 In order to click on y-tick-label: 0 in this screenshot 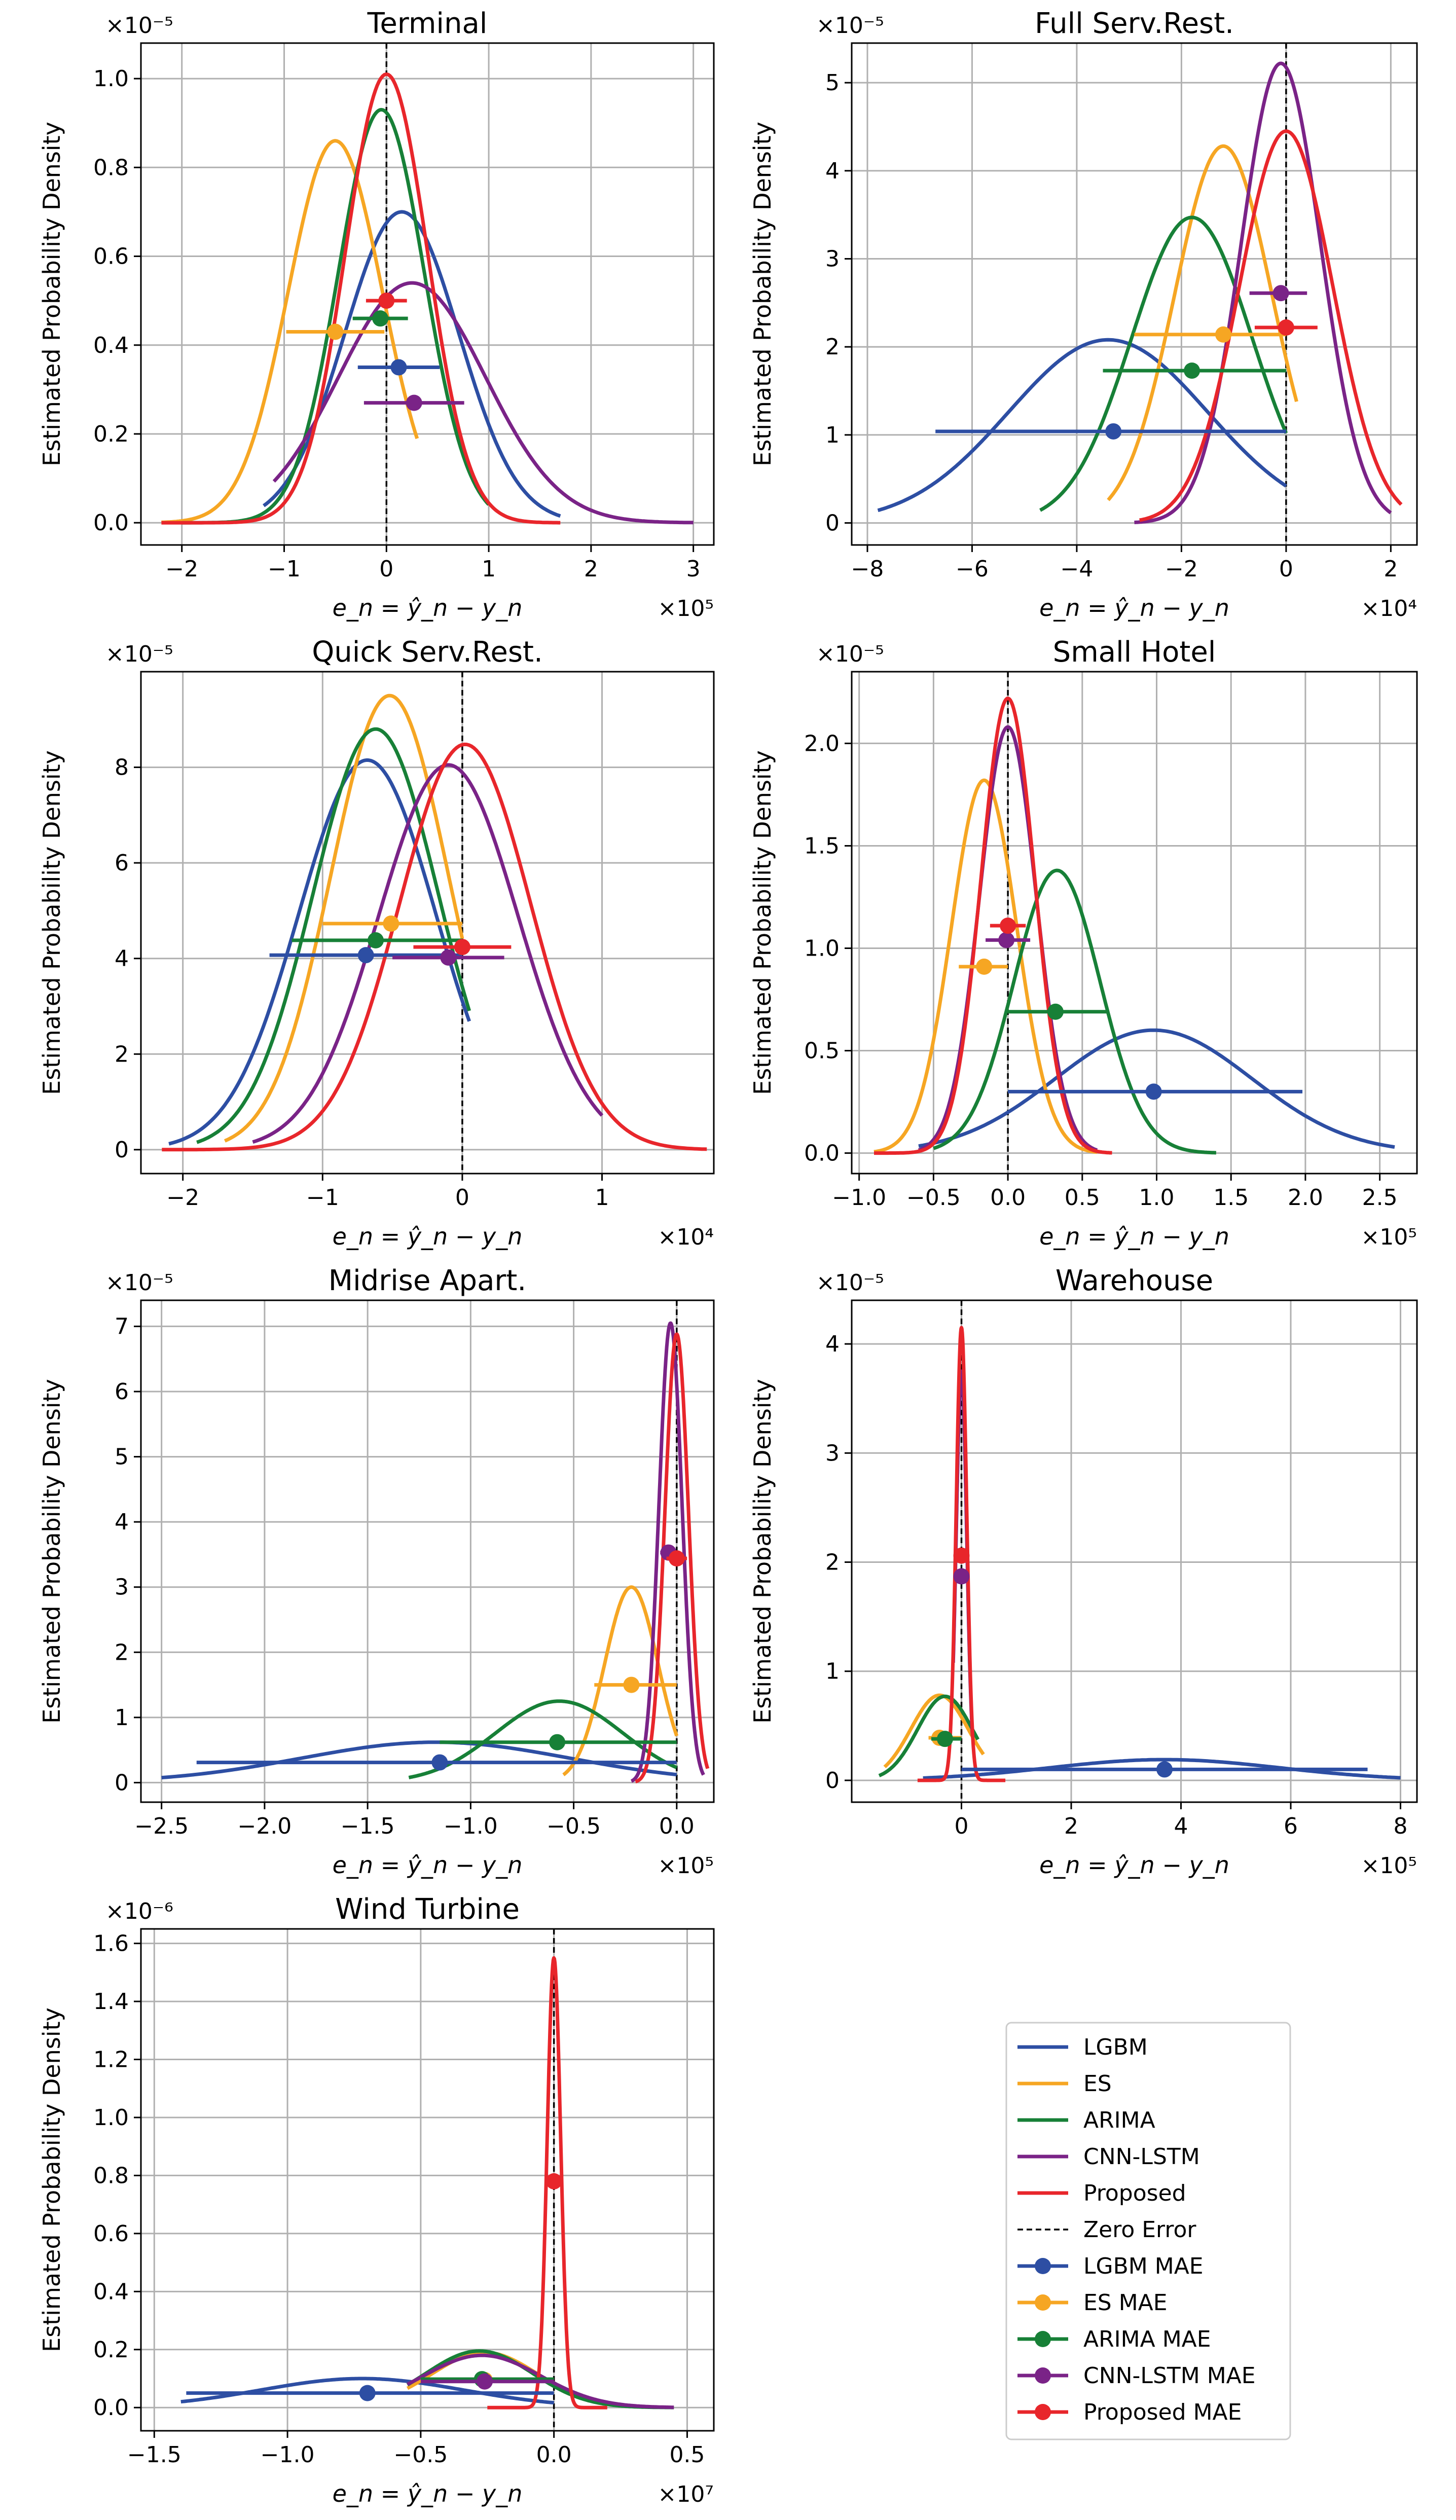, I will do `click(122, 1150)`.